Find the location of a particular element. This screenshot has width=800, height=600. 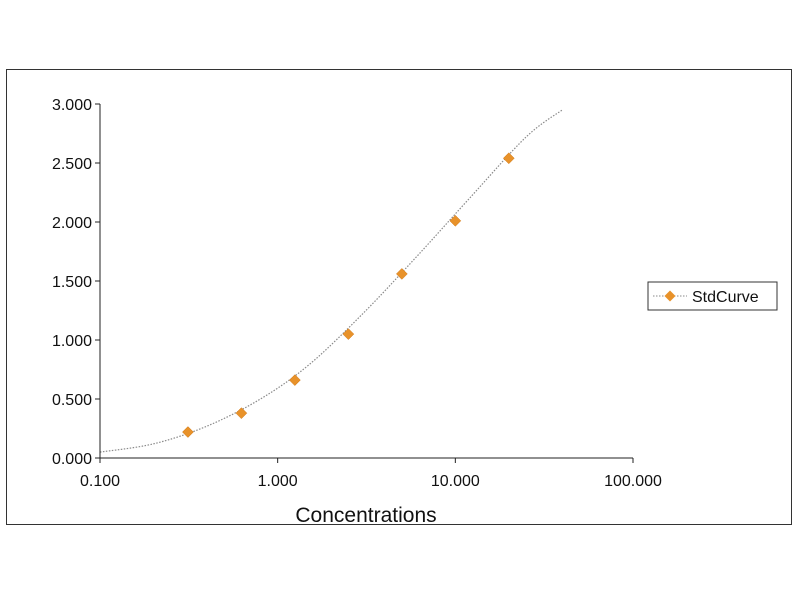

x-tick-label: 0.100 is located at coordinates (100, 481).